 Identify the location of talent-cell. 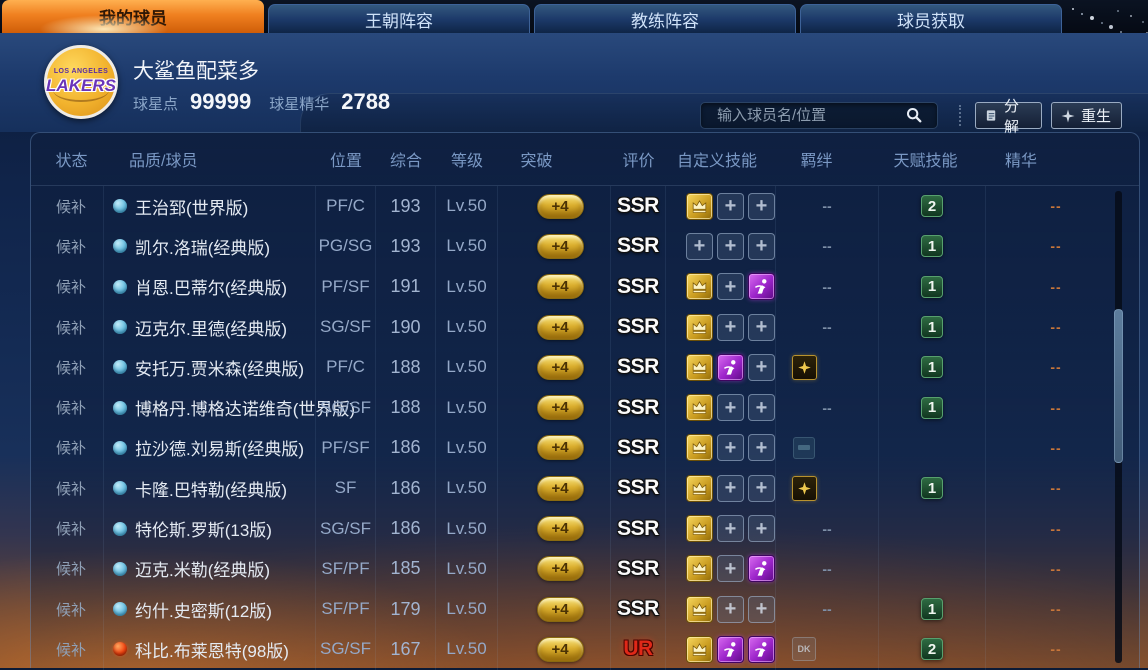
(932, 528).